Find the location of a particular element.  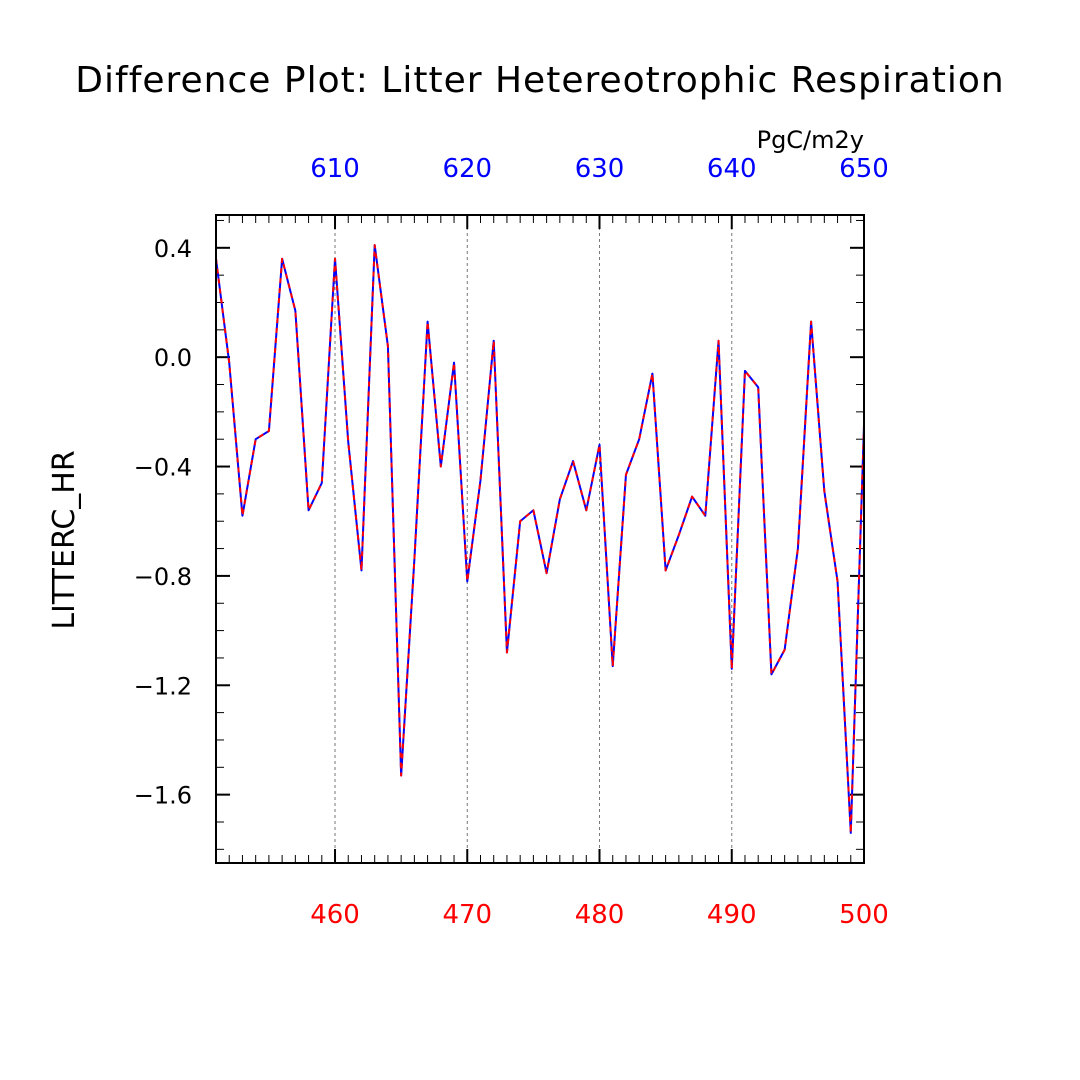

y-axis-label: LITTERC_HR is located at coordinates (64, 539).